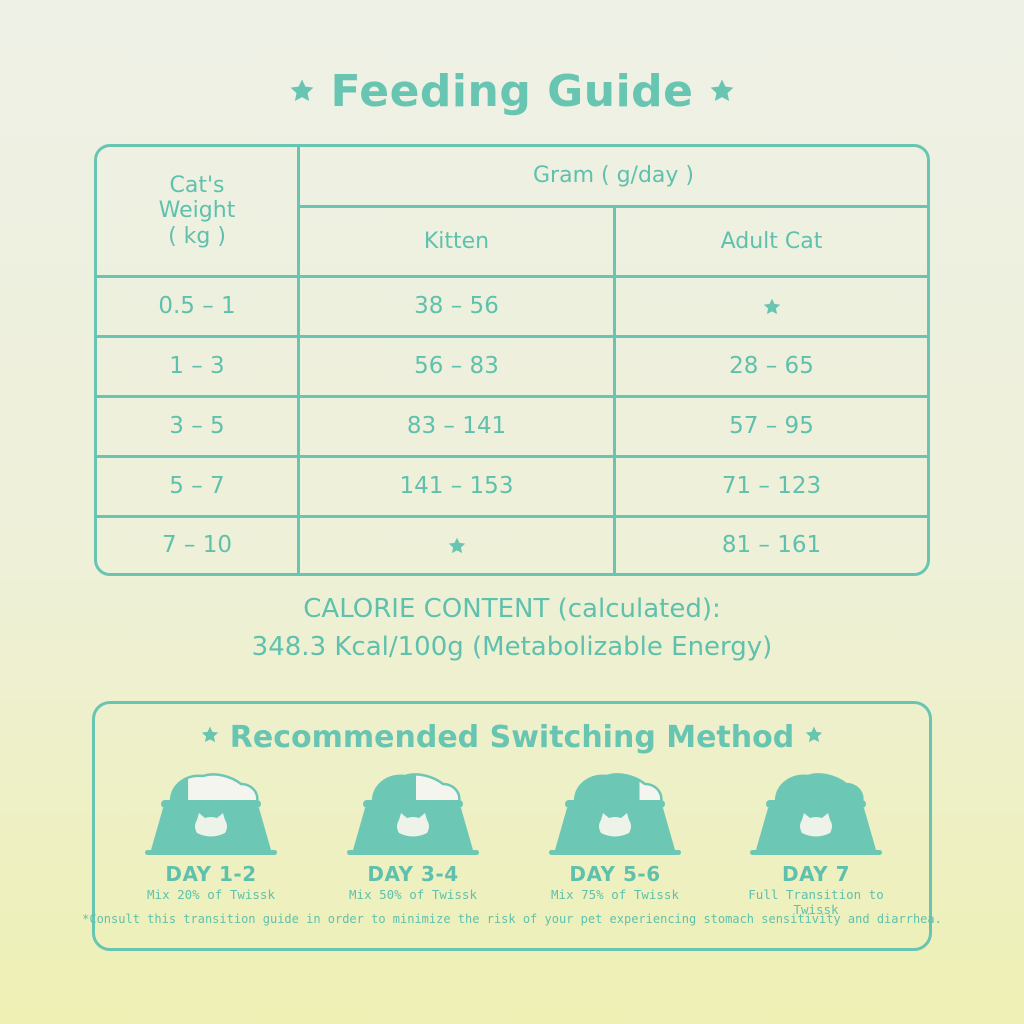 The width and height of the screenshot is (1024, 1024). Describe the element at coordinates (512, 647) in the screenshot. I see `calorie-value: 348.3 Kcal/100g (Metabolizable Energy)` at that location.